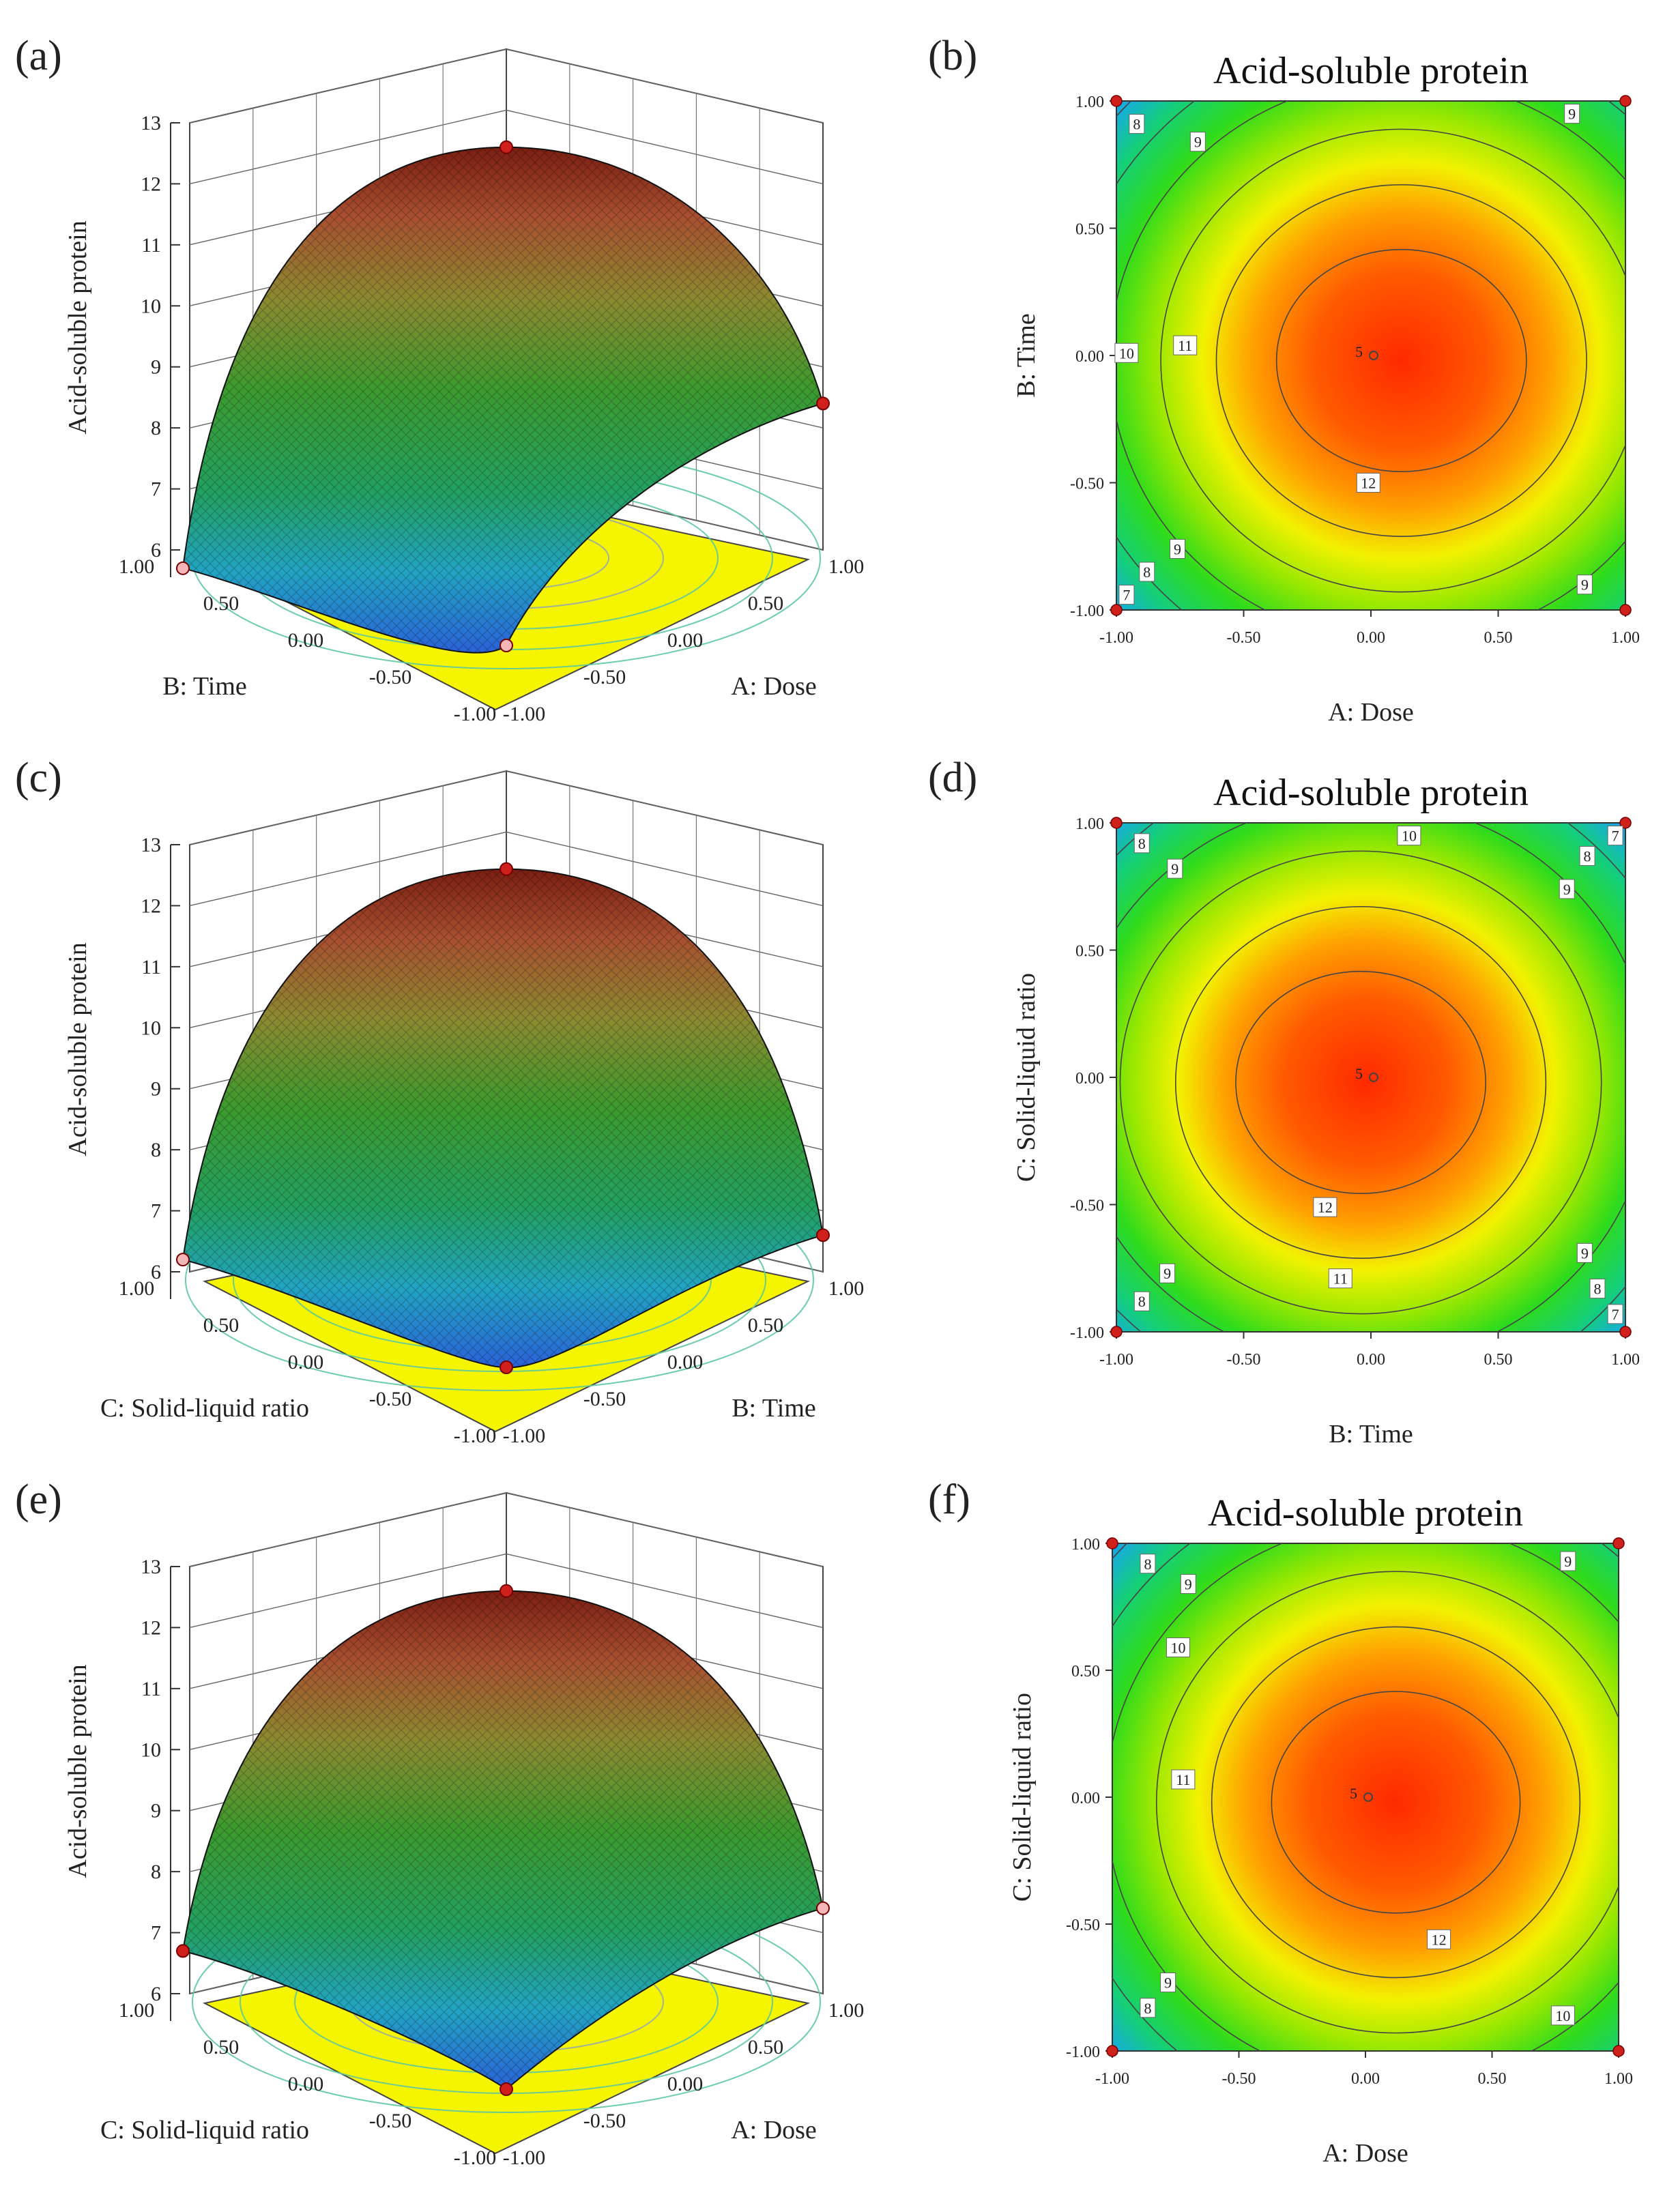 Image resolution: width=1678 pixels, height=2212 pixels. What do you see at coordinates (137, 1288) in the screenshot?
I see `left-axis-tick: 1.00` at bounding box center [137, 1288].